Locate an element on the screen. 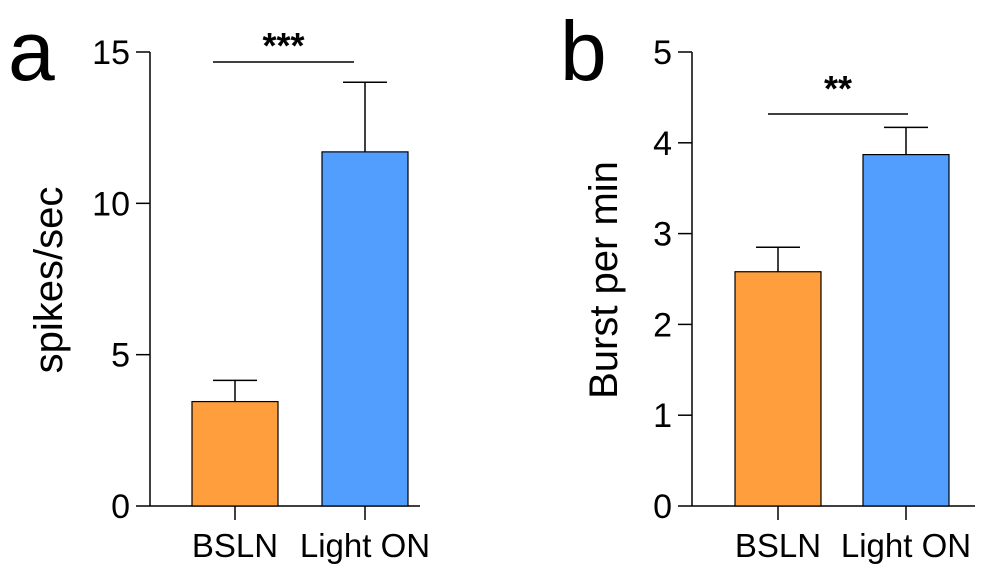  panel-a-bar-bsln is located at coordinates (235, 453).